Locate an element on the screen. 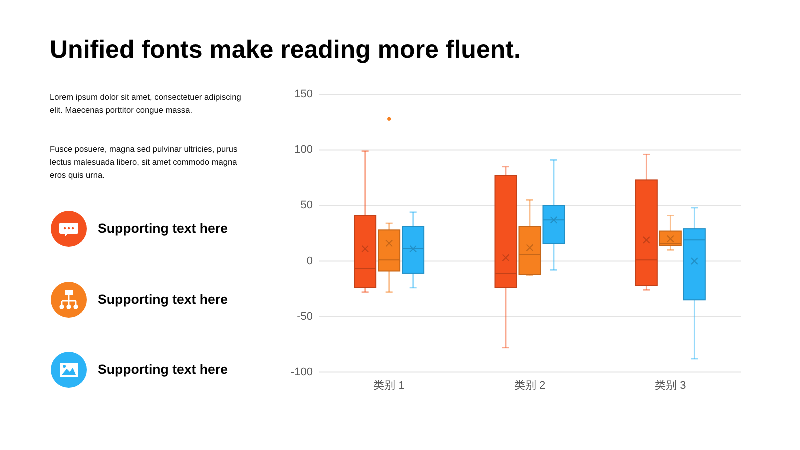 The width and height of the screenshot is (800, 450). title: Unified fonts make reading more fluent. is located at coordinates (285, 50).